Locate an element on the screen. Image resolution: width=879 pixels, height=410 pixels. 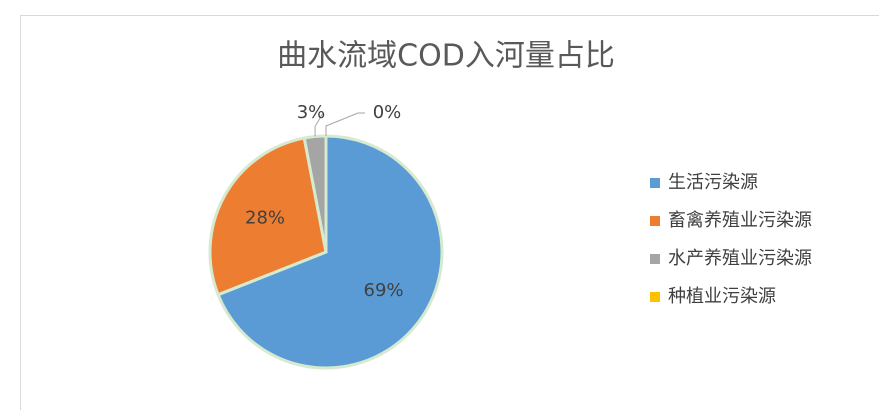
data-label: 28% is located at coordinates (265, 217).